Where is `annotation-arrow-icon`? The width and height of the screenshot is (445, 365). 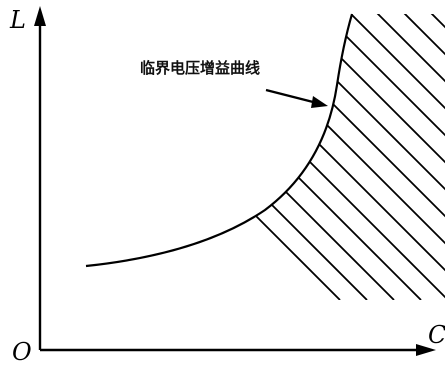 annotation-arrow-icon is located at coordinates (319, 102).